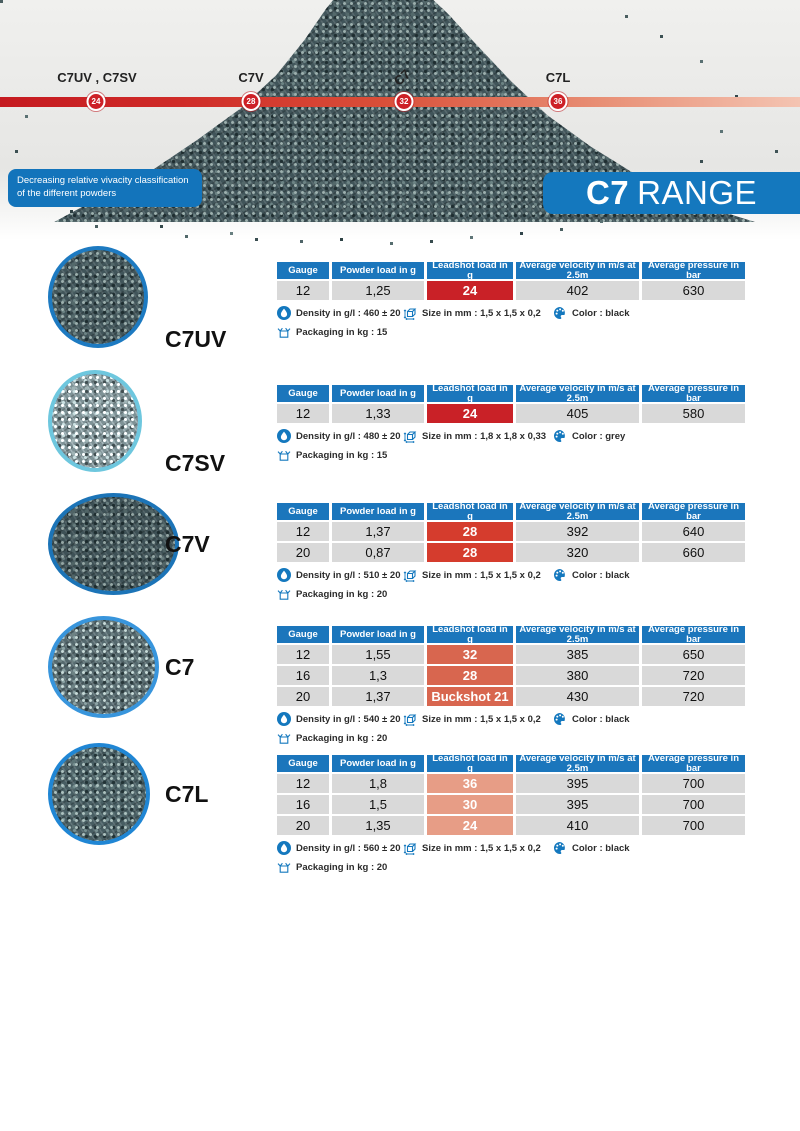  I want to click on size-text: Size in mm : 1,8 x 1,8 x 0,33, so click(484, 436).